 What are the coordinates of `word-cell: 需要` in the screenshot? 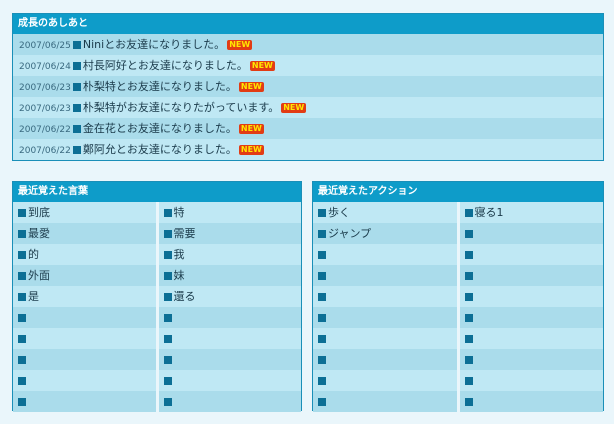 It's located at (228, 233).